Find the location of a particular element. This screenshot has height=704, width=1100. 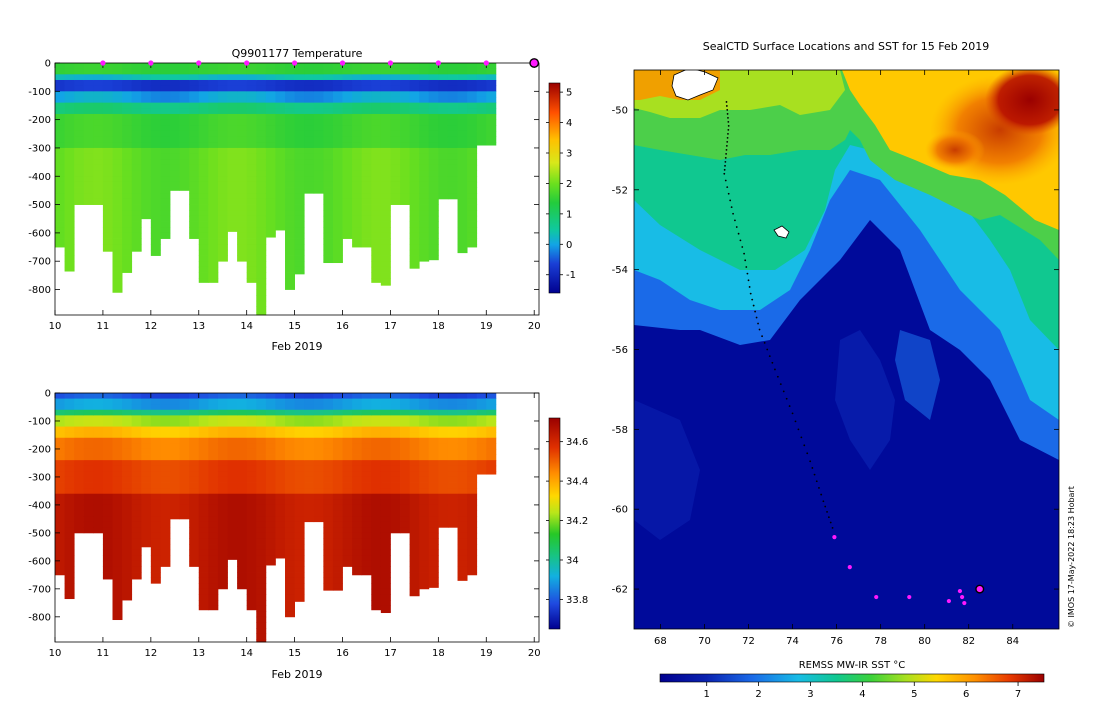

sst-colorbar-tick-label: 4 is located at coordinates (862, 694).